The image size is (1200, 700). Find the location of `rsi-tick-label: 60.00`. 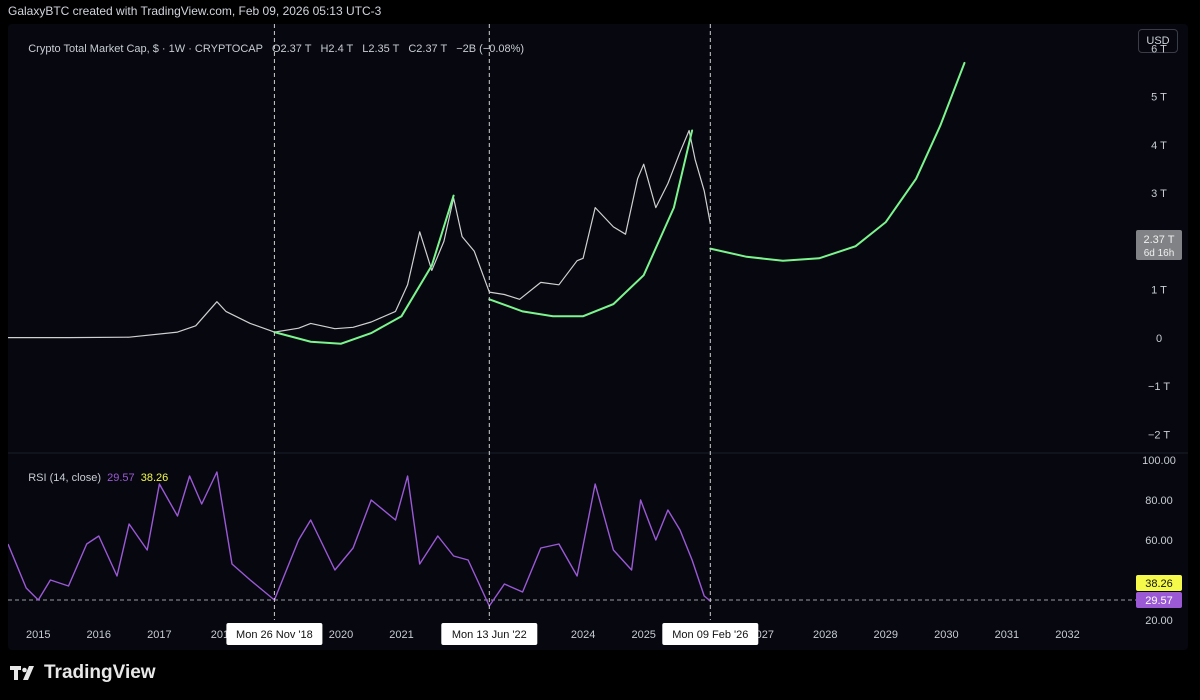

rsi-tick-label: 60.00 is located at coordinates (1159, 541).